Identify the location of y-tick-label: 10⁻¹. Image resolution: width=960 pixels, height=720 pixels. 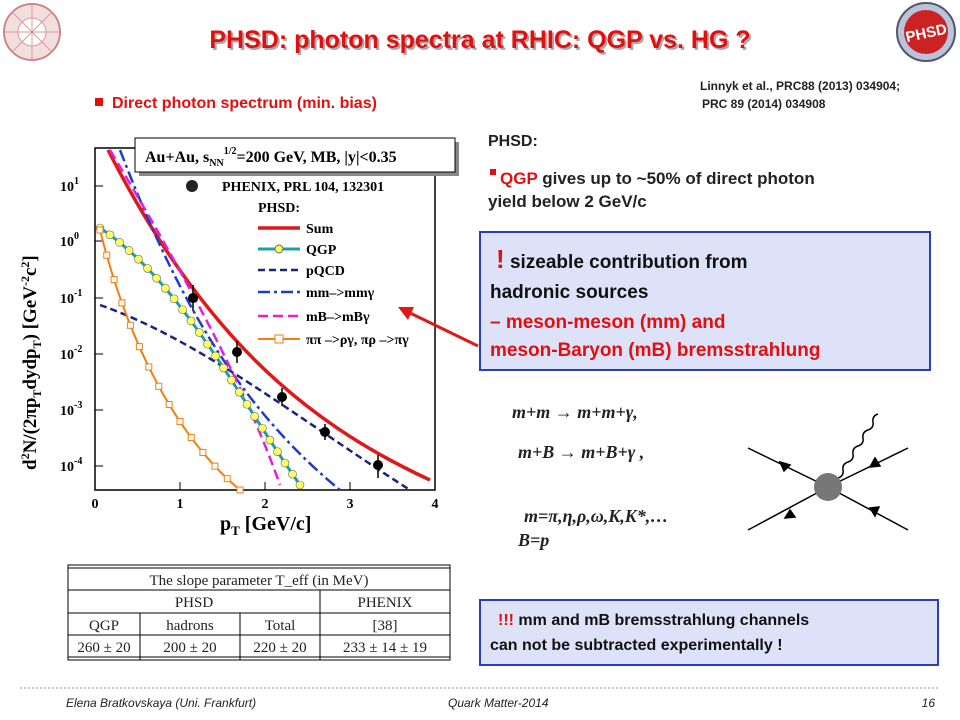
(71, 297).